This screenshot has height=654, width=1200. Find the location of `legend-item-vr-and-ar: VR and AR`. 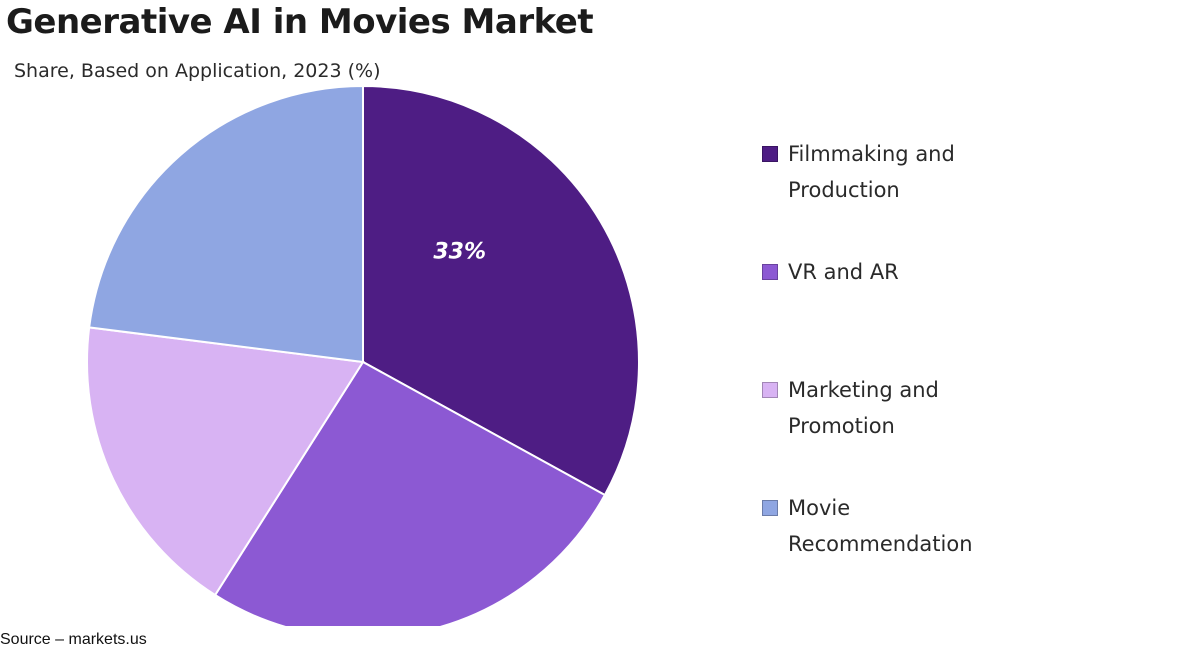

legend-item-vr-and-ar: VR and AR is located at coordinates (895, 272).